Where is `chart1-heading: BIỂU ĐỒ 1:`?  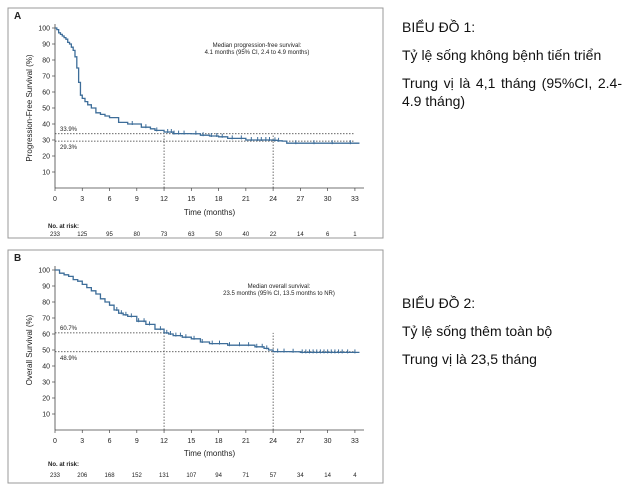
chart1-heading: BIỂU ĐỒ 1: is located at coordinates (439, 27).